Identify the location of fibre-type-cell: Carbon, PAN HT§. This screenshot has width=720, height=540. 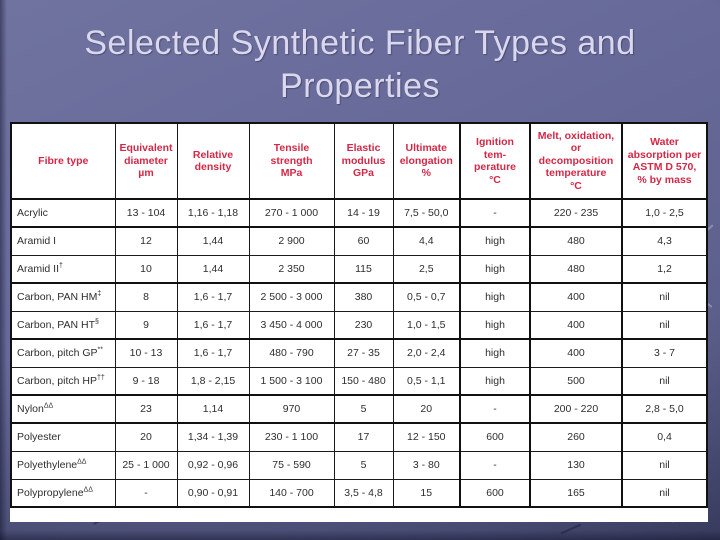
(63, 325).